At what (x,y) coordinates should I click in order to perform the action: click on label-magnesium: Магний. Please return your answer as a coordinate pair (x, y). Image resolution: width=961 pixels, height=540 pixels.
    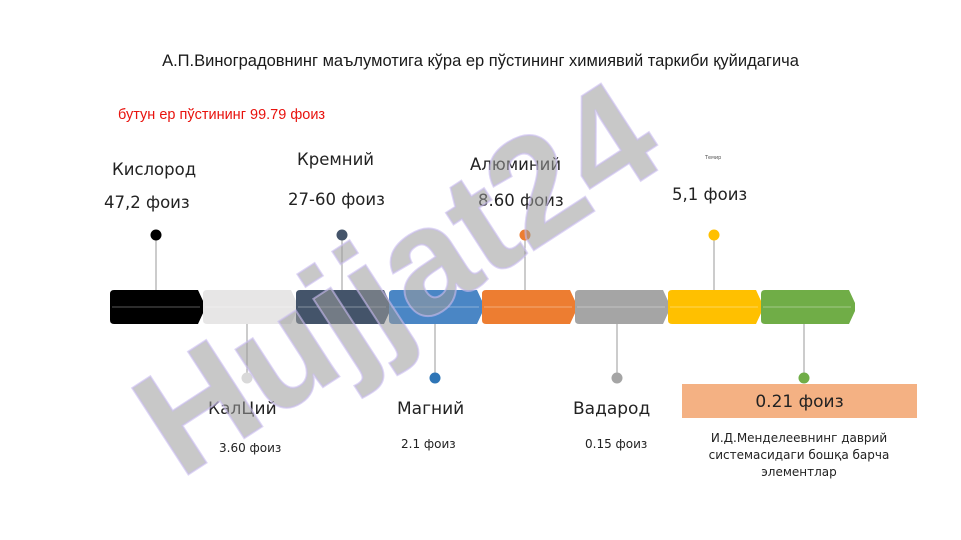
    Looking at the image, I should click on (431, 409).